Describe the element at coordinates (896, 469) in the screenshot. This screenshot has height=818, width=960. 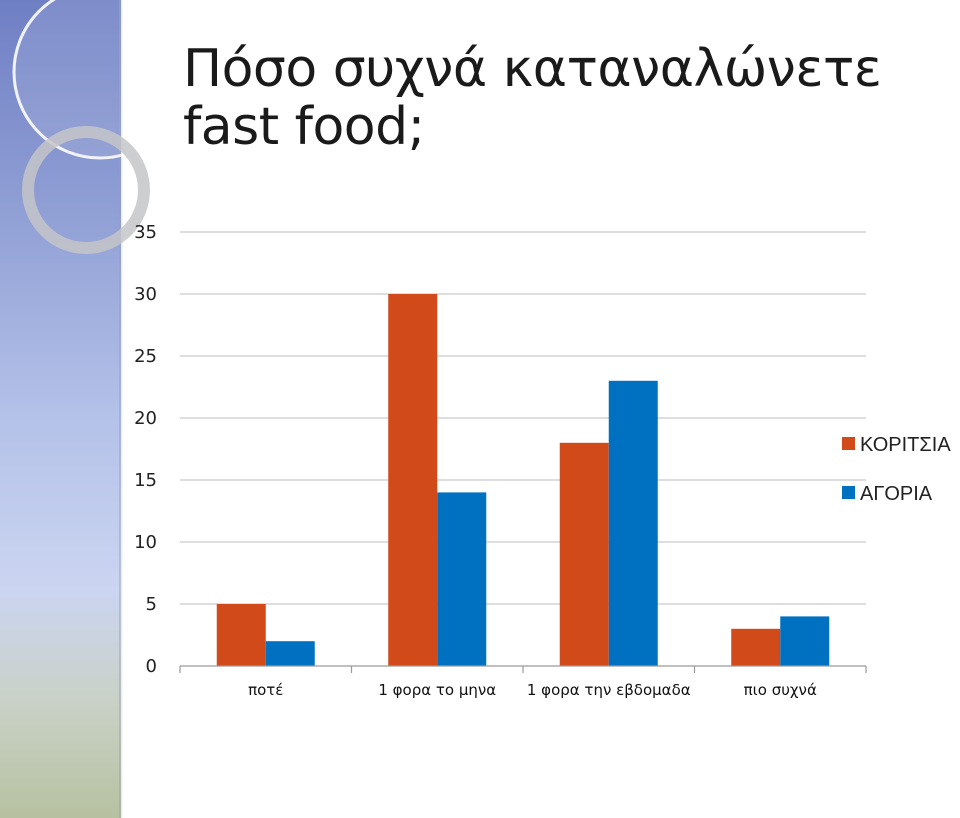
I see `legend: ΚΟΡΙΤΣΙΑ ΑΓΟΡΙΑ` at that location.